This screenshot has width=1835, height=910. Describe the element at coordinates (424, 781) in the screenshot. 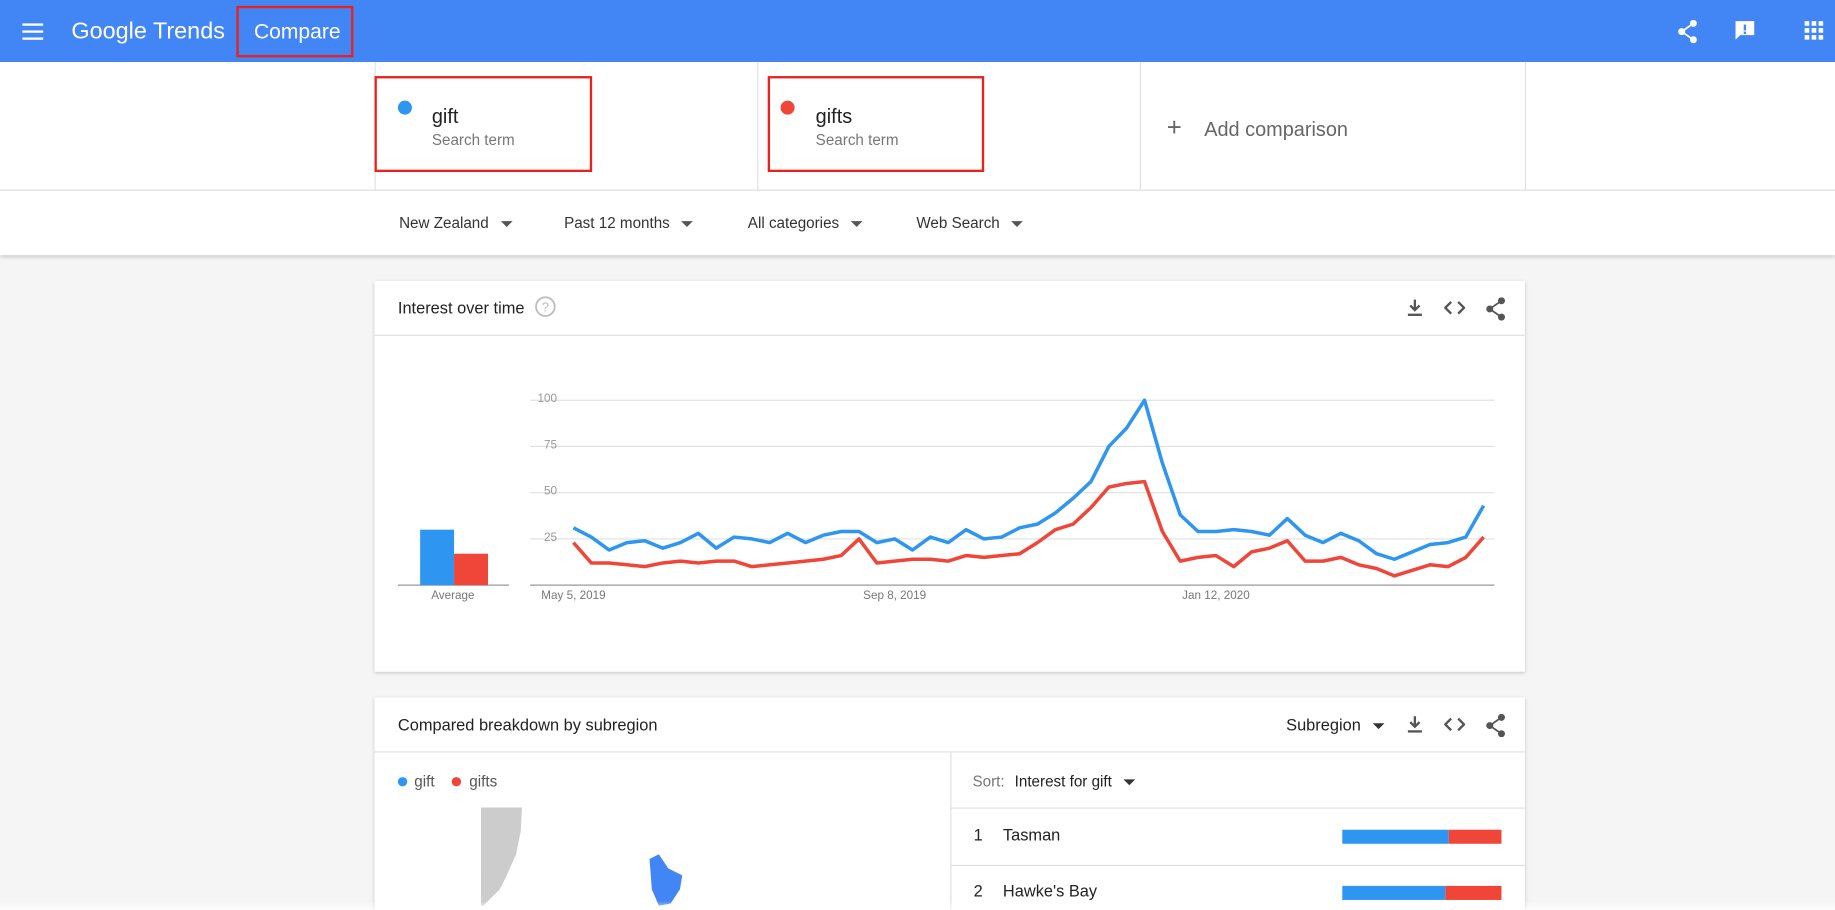

I see `legend-label: gift` at that location.